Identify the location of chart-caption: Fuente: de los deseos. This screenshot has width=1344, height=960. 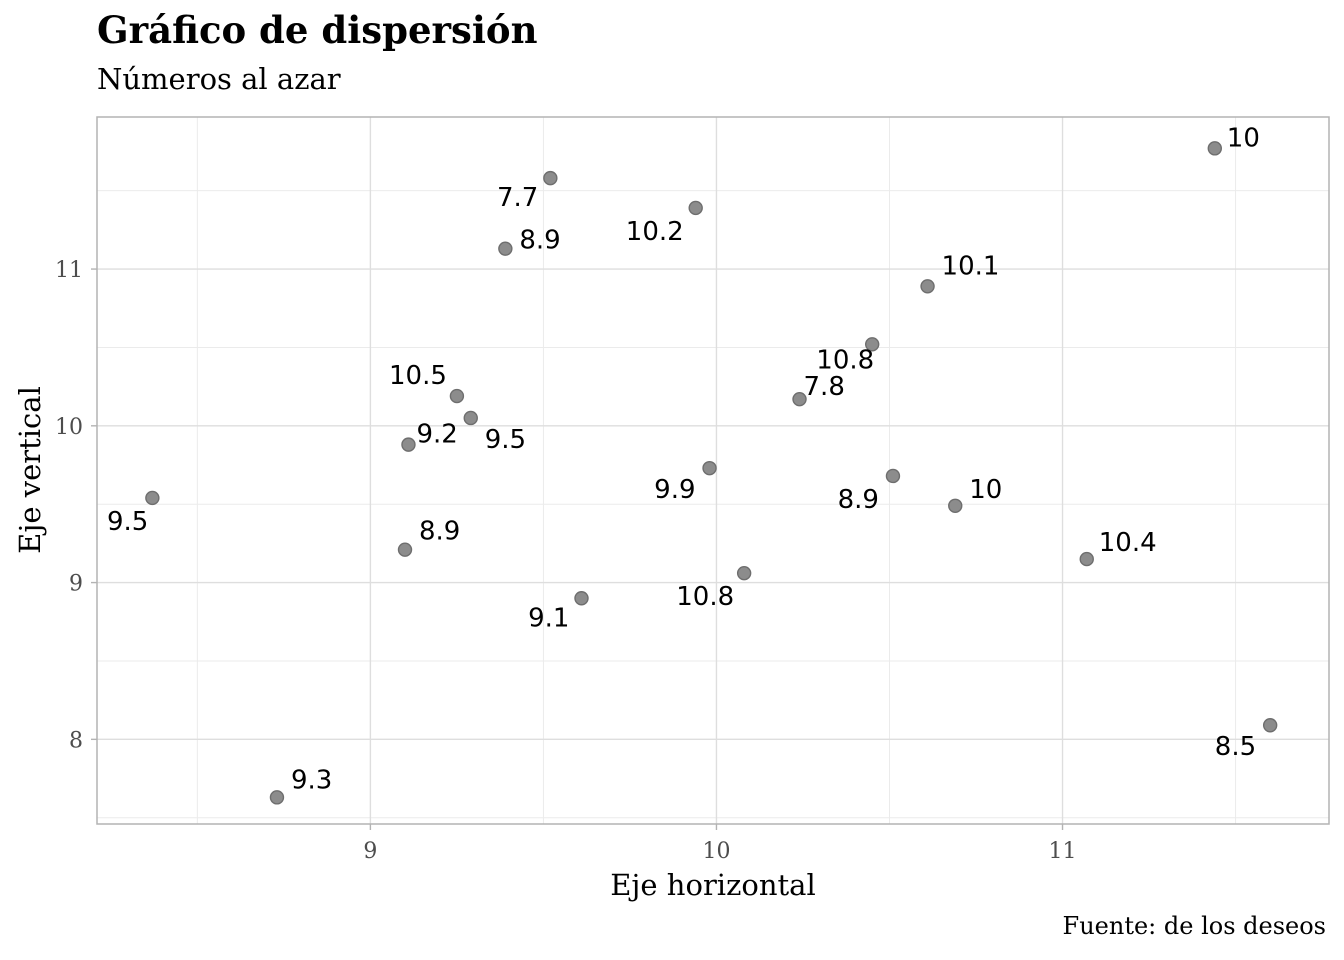
(1194, 926).